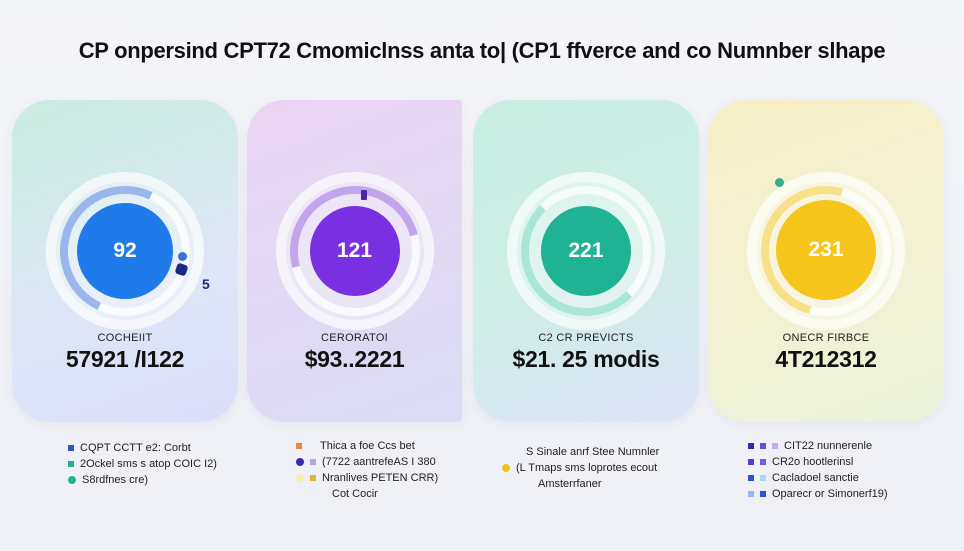 The width and height of the screenshot is (964, 551). What do you see at coordinates (593, 452) in the screenshot?
I see `legend-text: S Sinale anrf Stee Numnler` at bounding box center [593, 452].